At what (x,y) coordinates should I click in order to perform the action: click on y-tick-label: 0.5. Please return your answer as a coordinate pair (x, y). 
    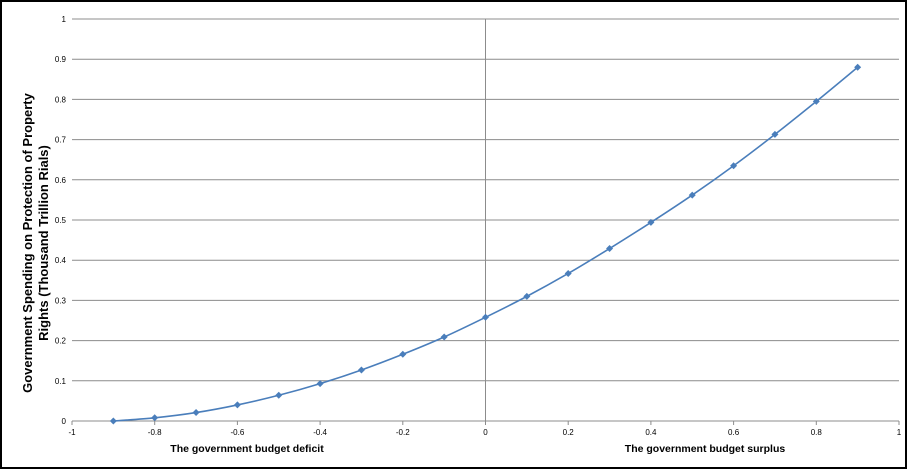
    Looking at the image, I should click on (61, 220).